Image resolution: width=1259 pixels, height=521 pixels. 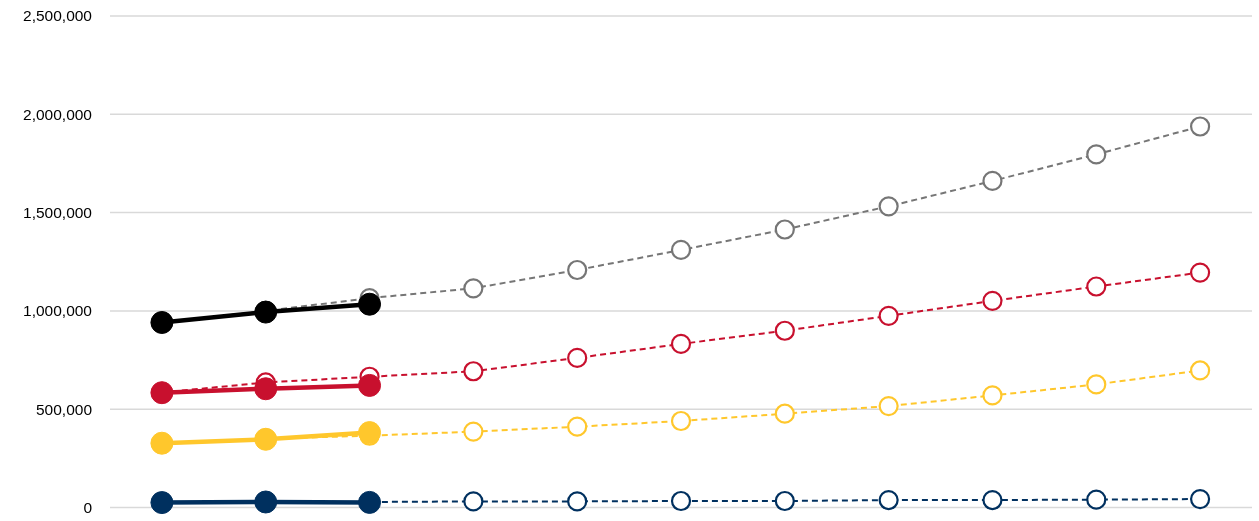 What do you see at coordinates (58, 311) in the screenshot?
I see `y-tick-label: 1,000,000` at bounding box center [58, 311].